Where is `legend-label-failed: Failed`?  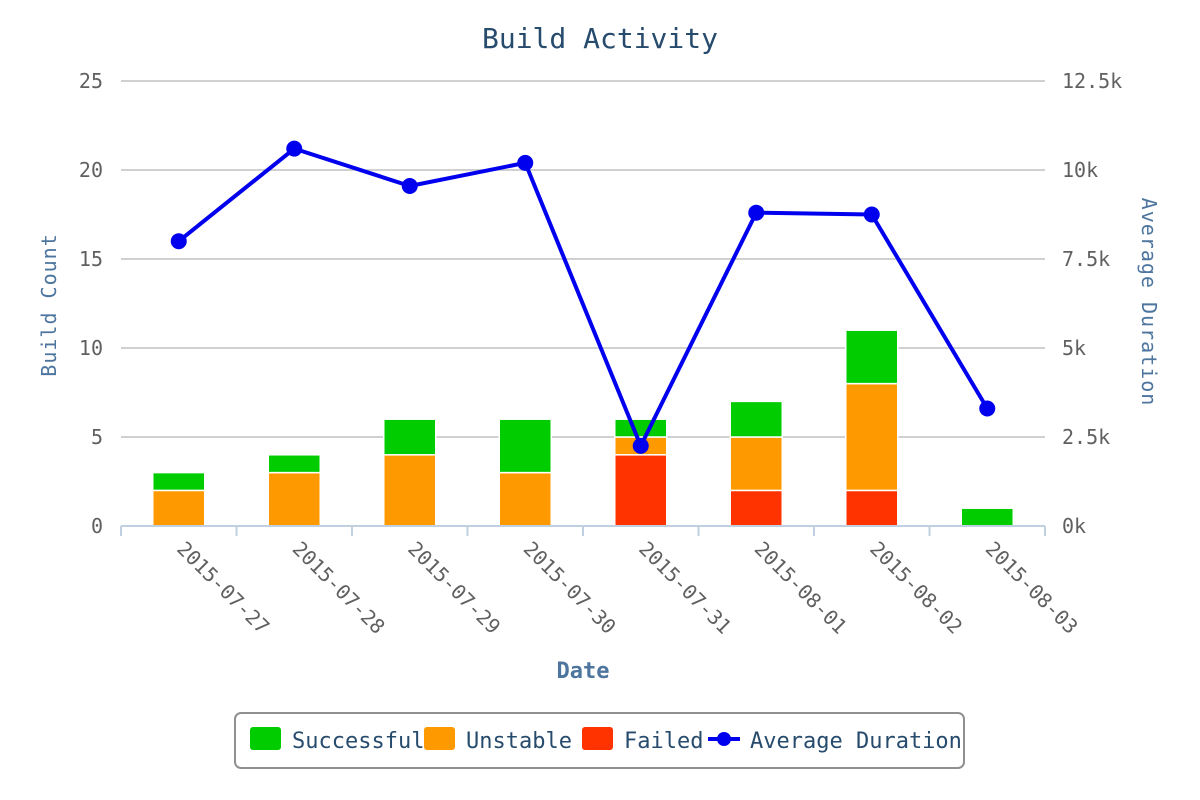
legend-label-failed: Failed is located at coordinates (663, 741).